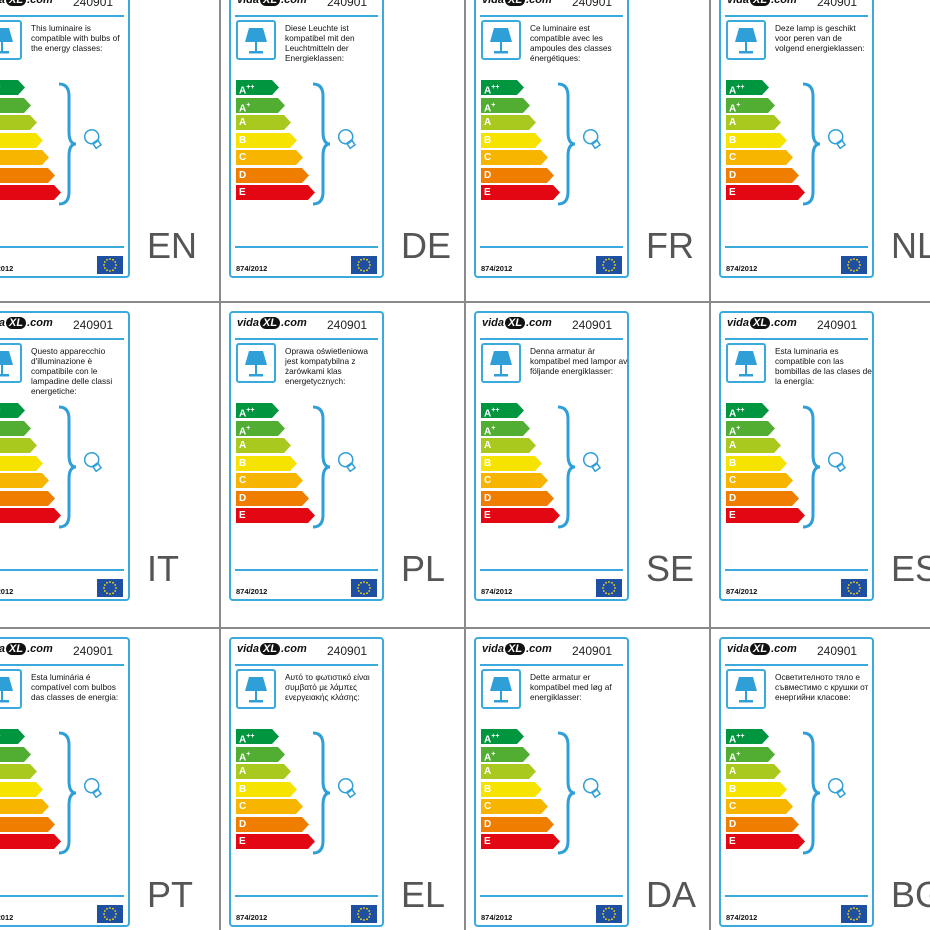 This screenshot has width=930, height=930. Describe the element at coordinates (910, 245) in the screenshot. I see `language-code: NL` at that location.